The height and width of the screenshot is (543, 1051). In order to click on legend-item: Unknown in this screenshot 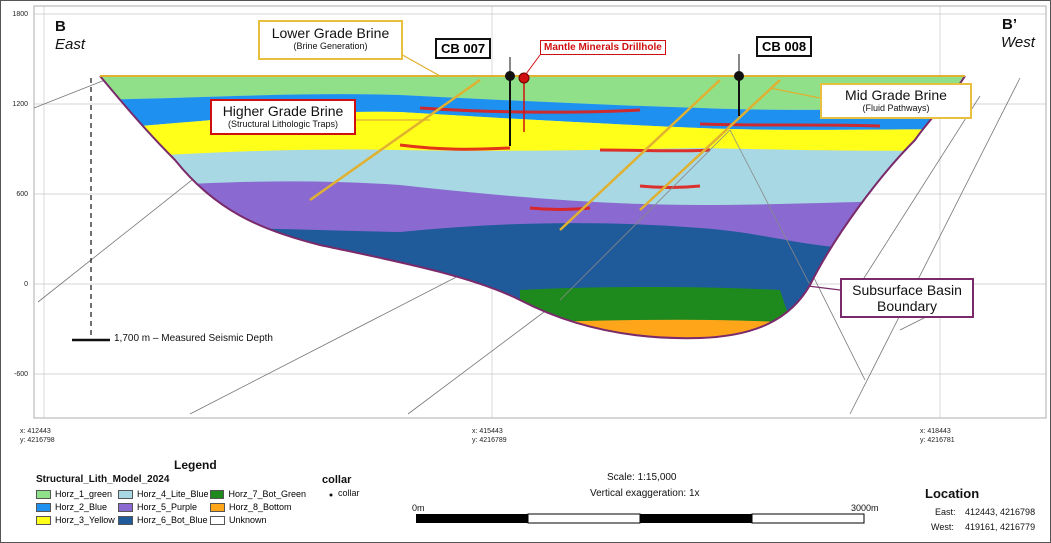, I will do `click(258, 520)`.